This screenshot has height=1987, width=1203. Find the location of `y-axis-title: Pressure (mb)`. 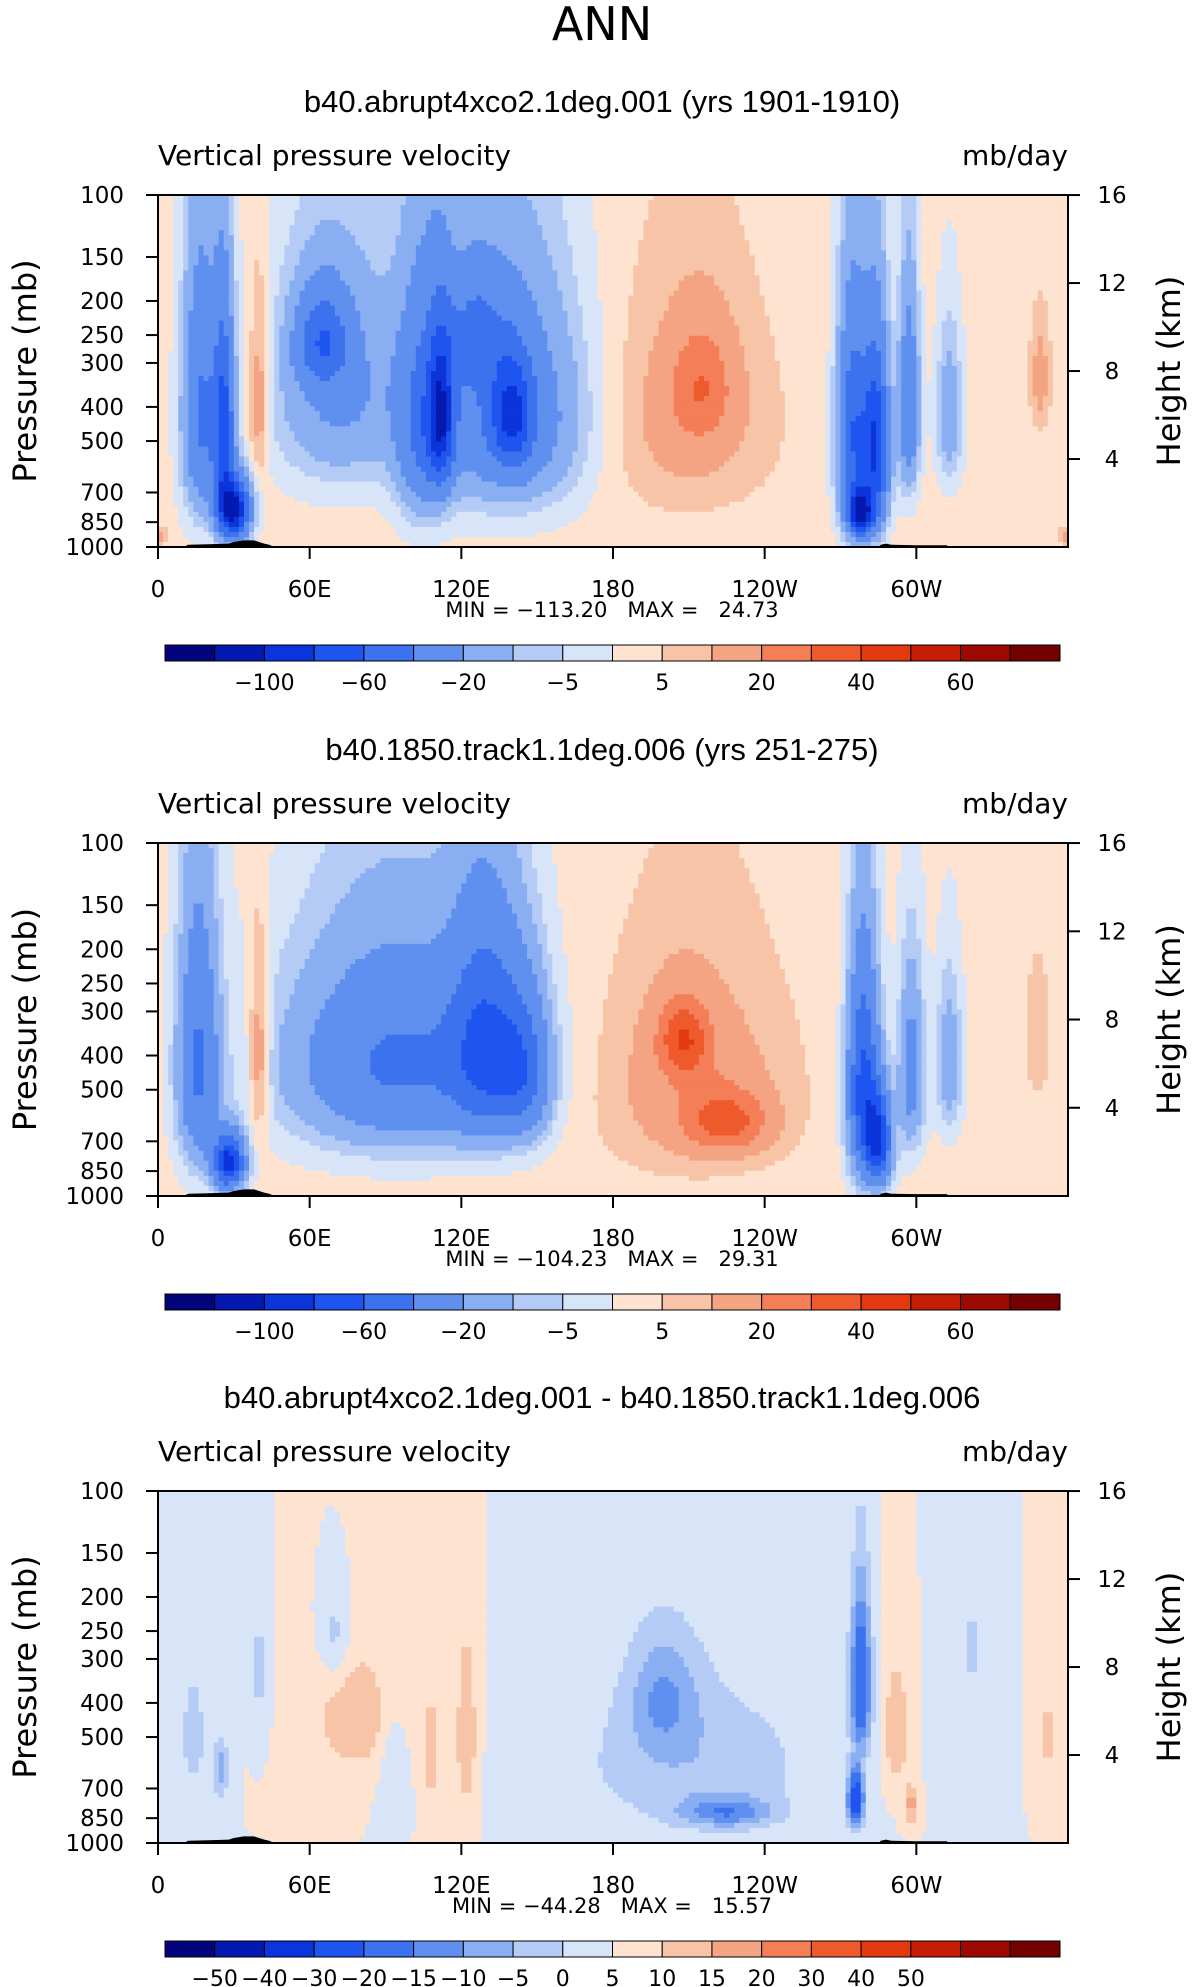

y-axis-title: Pressure (mb) is located at coordinates (25, 370).